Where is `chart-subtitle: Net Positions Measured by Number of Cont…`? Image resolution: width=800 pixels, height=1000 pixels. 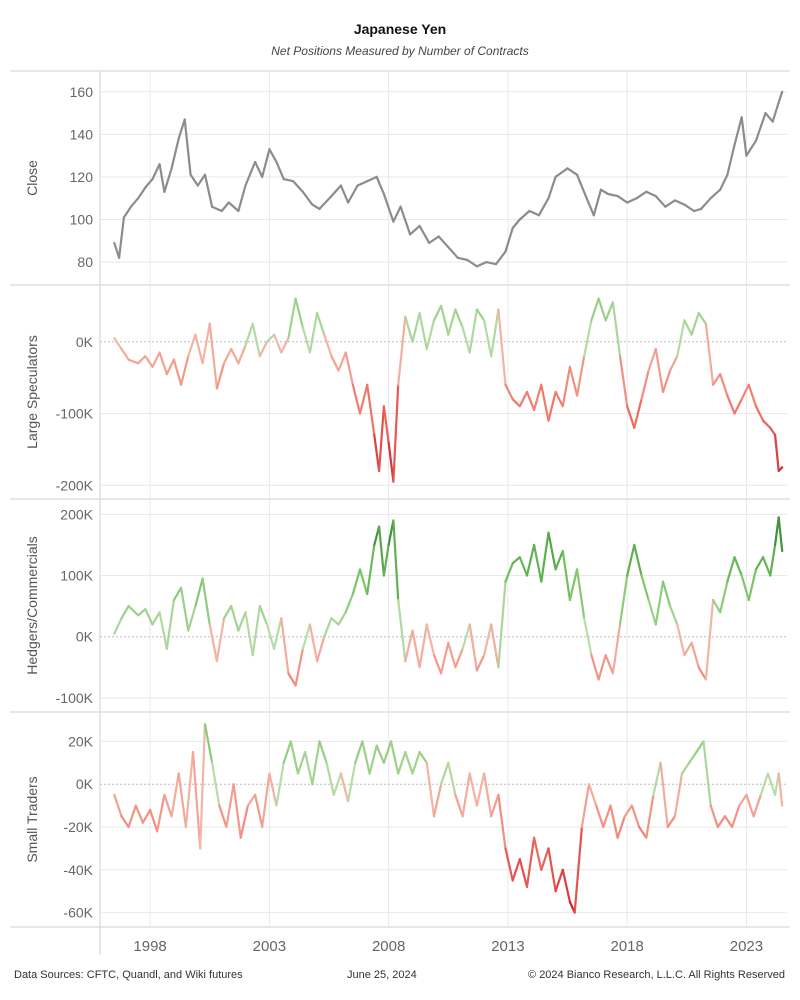 chart-subtitle: Net Positions Measured by Number of Cont… is located at coordinates (400, 51).